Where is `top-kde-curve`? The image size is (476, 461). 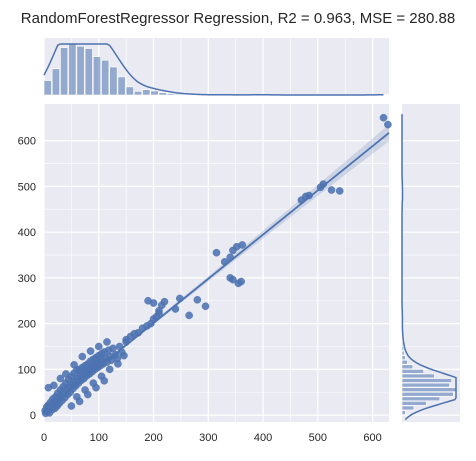
top-kde-curve is located at coordinates (213, 69).